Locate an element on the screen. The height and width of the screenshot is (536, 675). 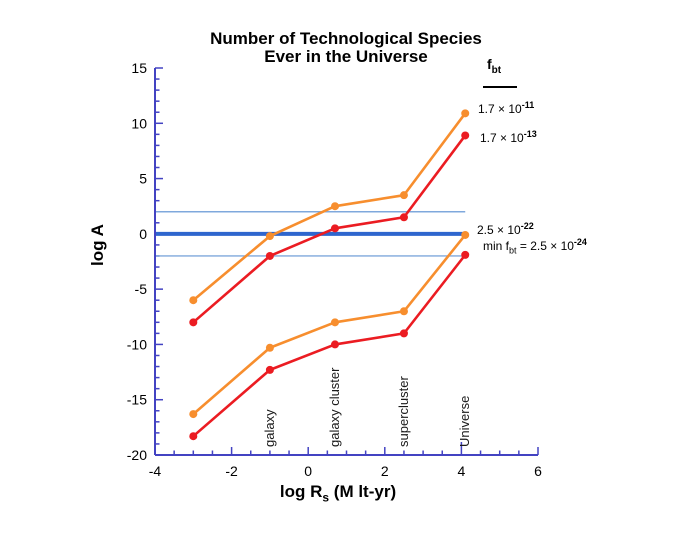
legend-entry-2p5e-22: 2.5 × 10⁻²² is located at coordinates (505, 229).